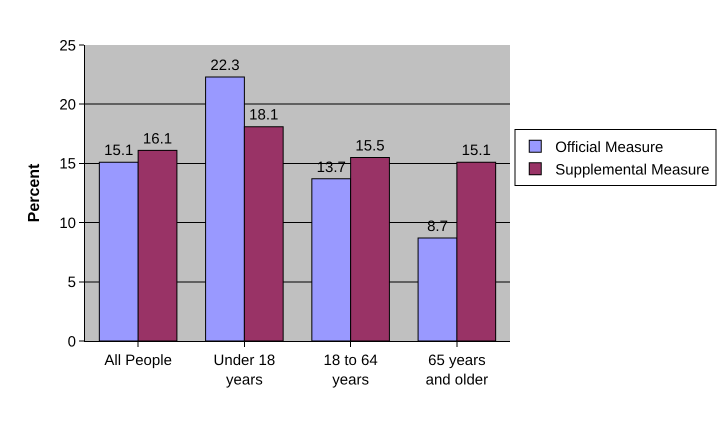 This screenshot has width=728, height=436. I want to click on y-tick-label: 10, so click(67, 223).